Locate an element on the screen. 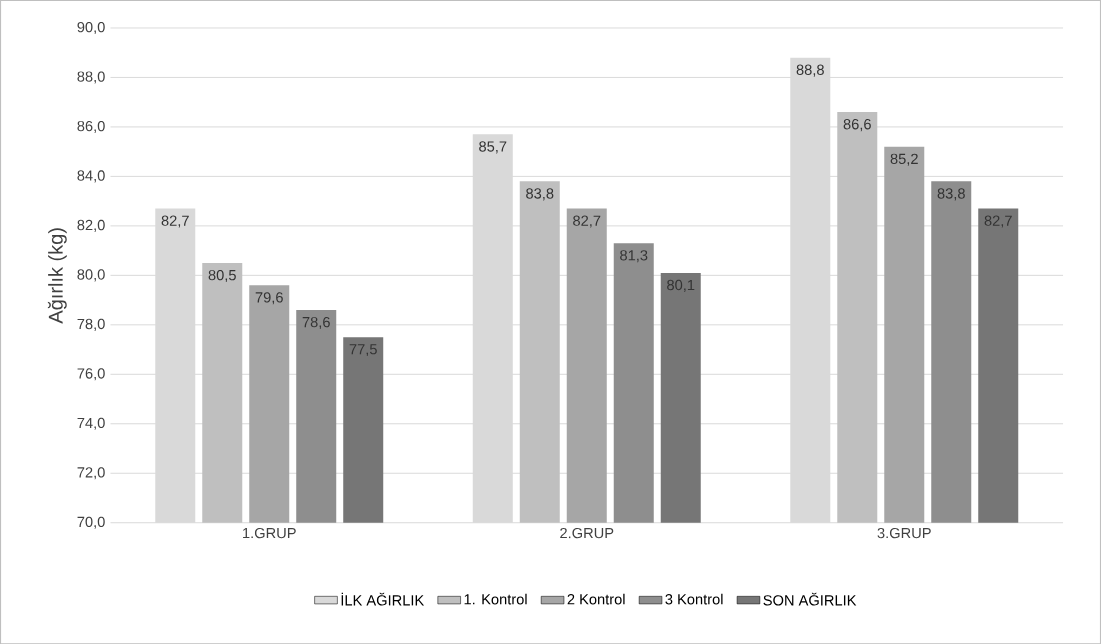 The width and height of the screenshot is (1101, 644). y-tick-label: 70,0 is located at coordinates (91, 522).